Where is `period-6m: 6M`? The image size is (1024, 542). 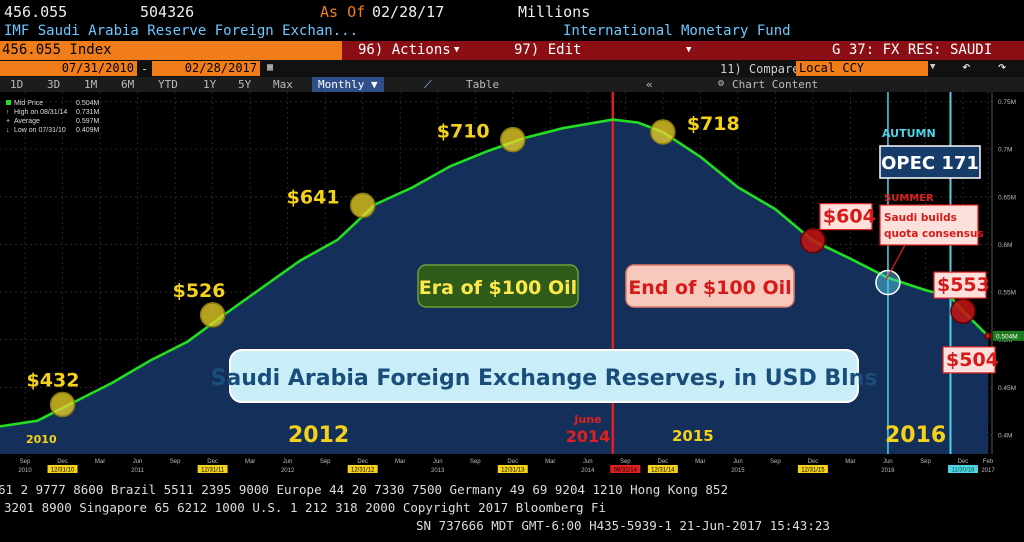 period-6m: 6M is located at coordinates (128, 84).